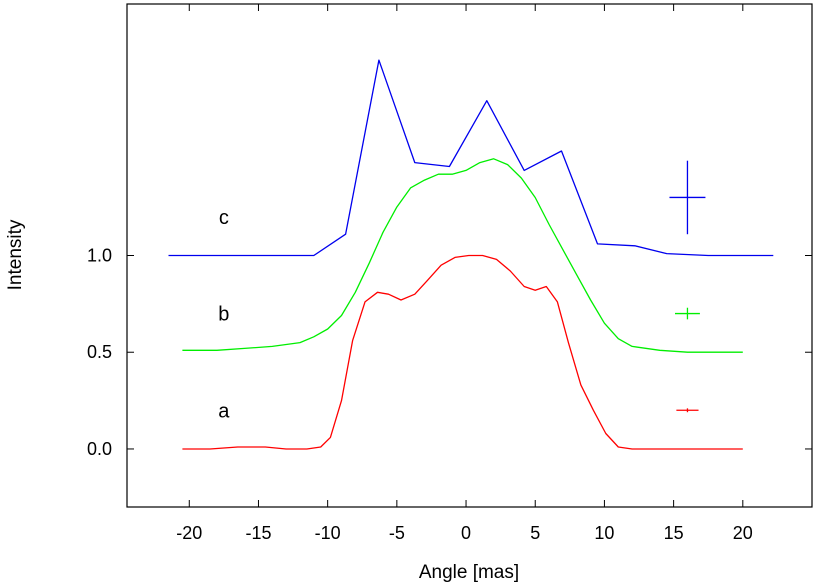 This screenshot has height=586, width=830. Describe the element at coordinates (99, 352) in the screenshot. I see `y-tick-label: 0.5` at that location.